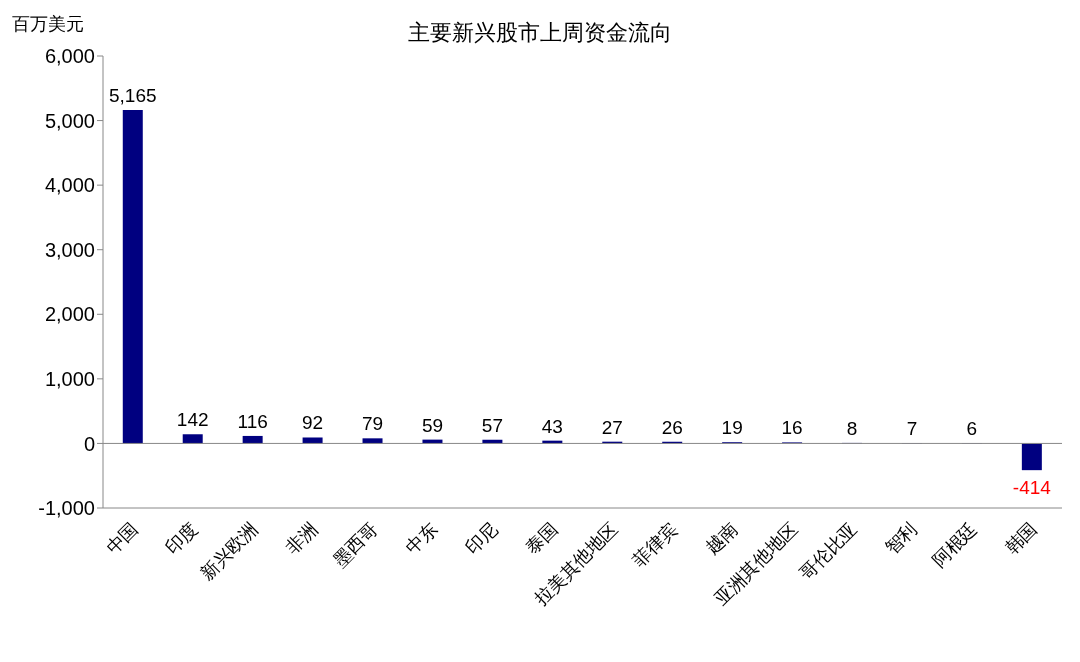 This screenshot has height=662, width=1080. I want to click on data-label: 43, so click(552, 426).